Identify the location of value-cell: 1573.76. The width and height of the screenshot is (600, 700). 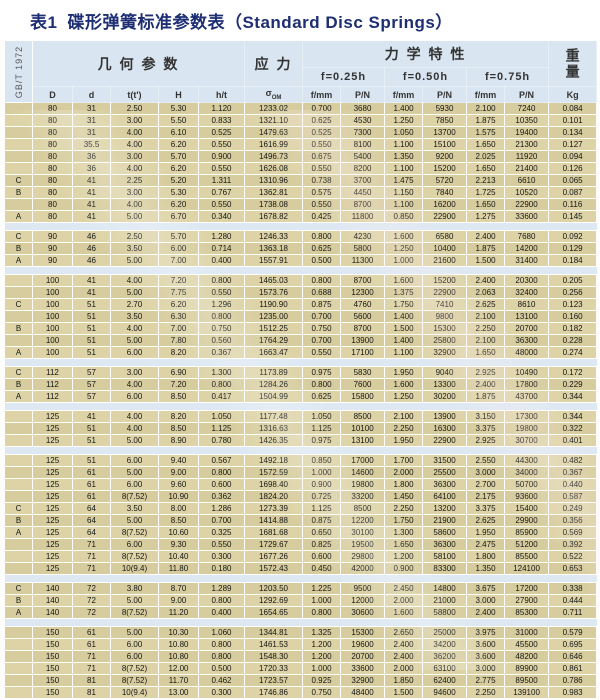
(274, 292).